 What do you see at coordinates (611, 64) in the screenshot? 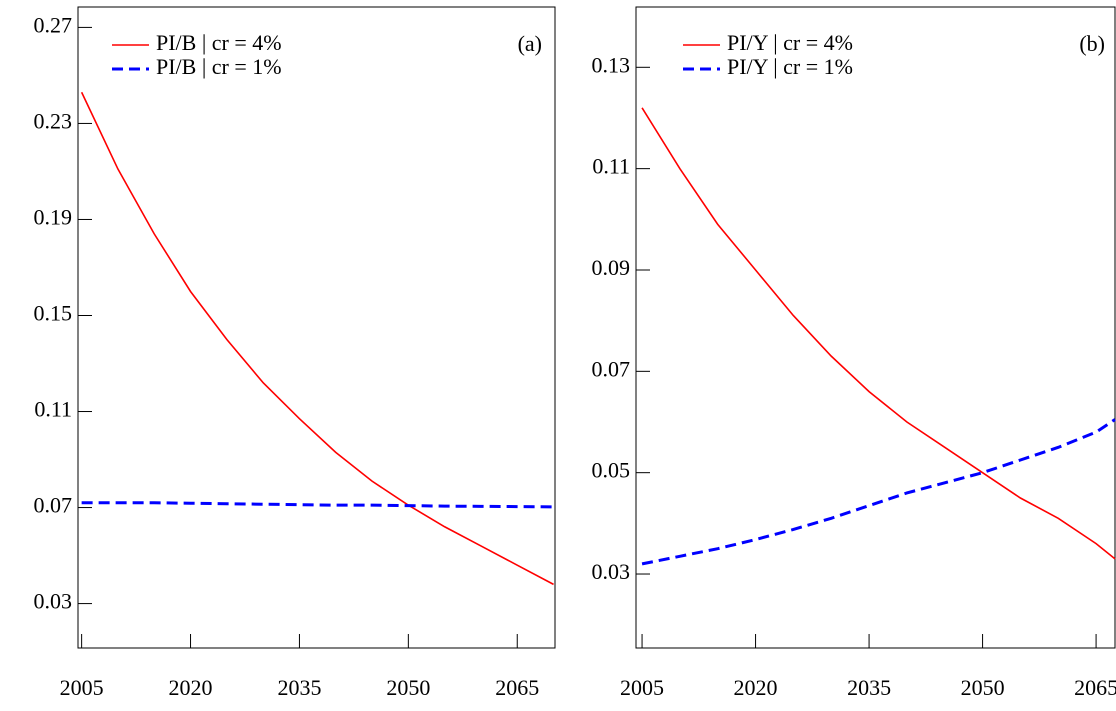
I see `y-tick-label: 0.13` at bounding box center [611, 64].